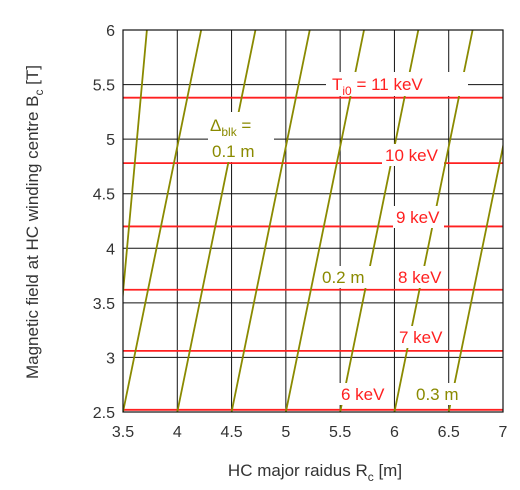 This screenshot has width=520, height=490. What do you see at coordinates (110, 31) in the screenshot?
I see `y-tick-label: 6` at bounding box center [110, 31].